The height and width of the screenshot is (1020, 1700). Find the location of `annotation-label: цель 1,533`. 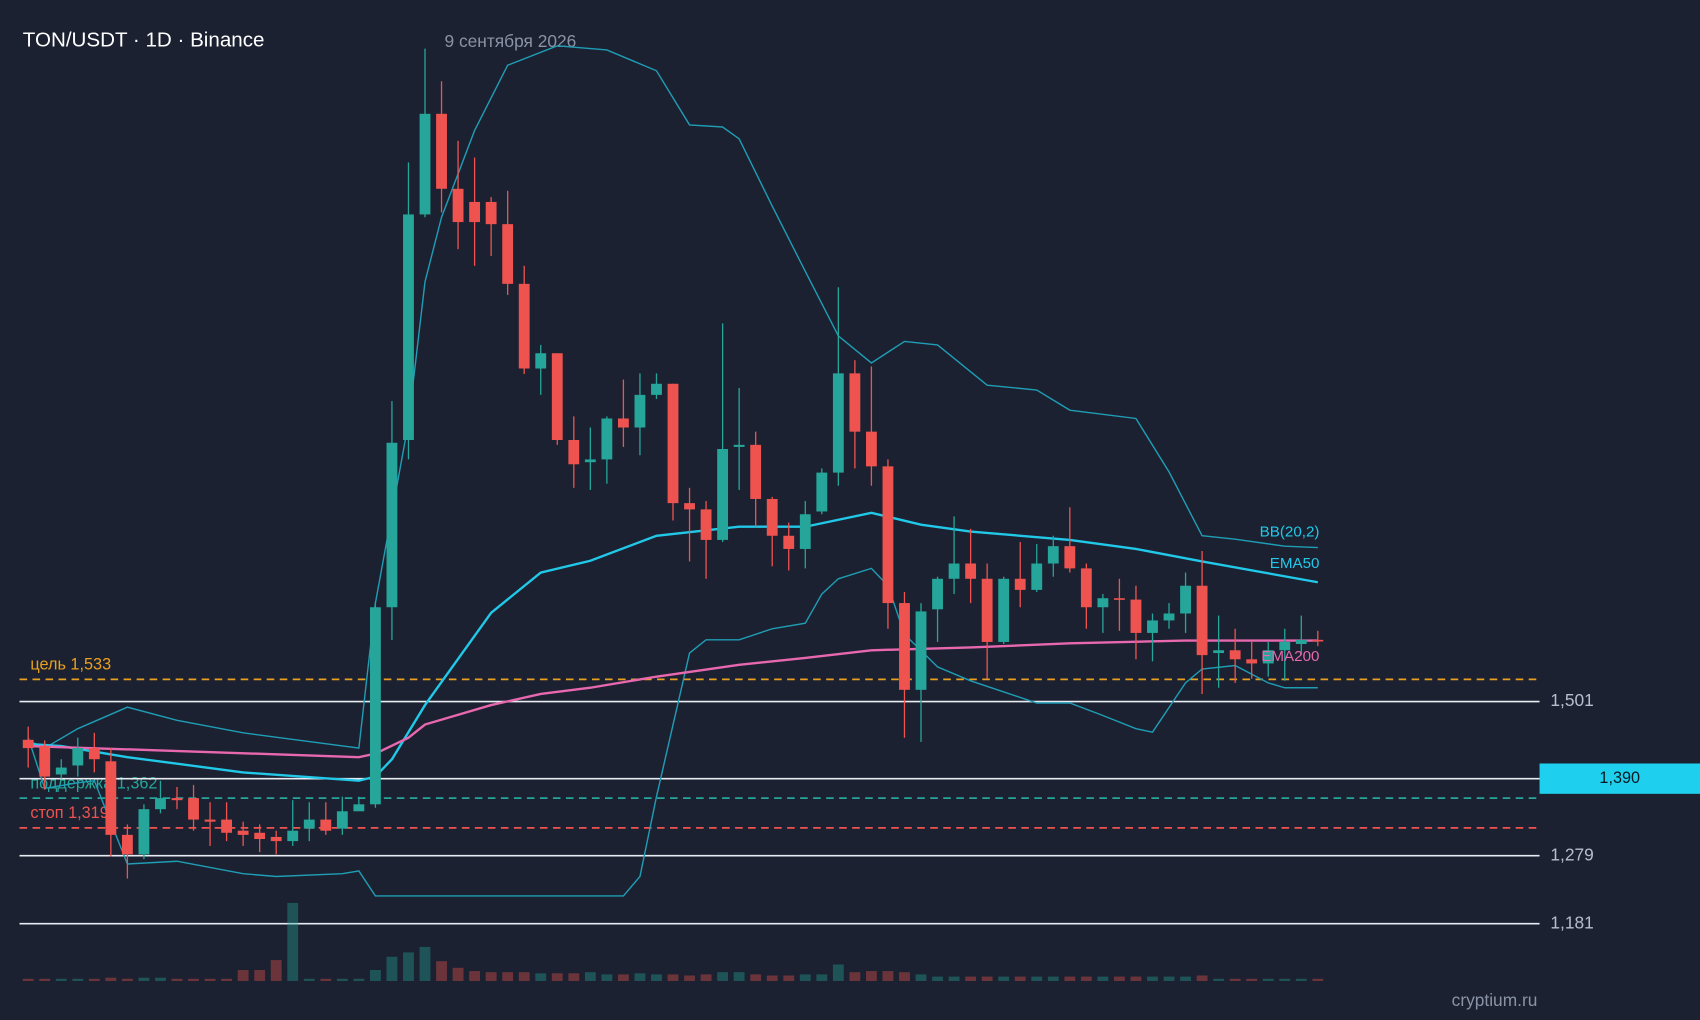

annotation-label: цель 1,533 is located at coordinates (70, 665).